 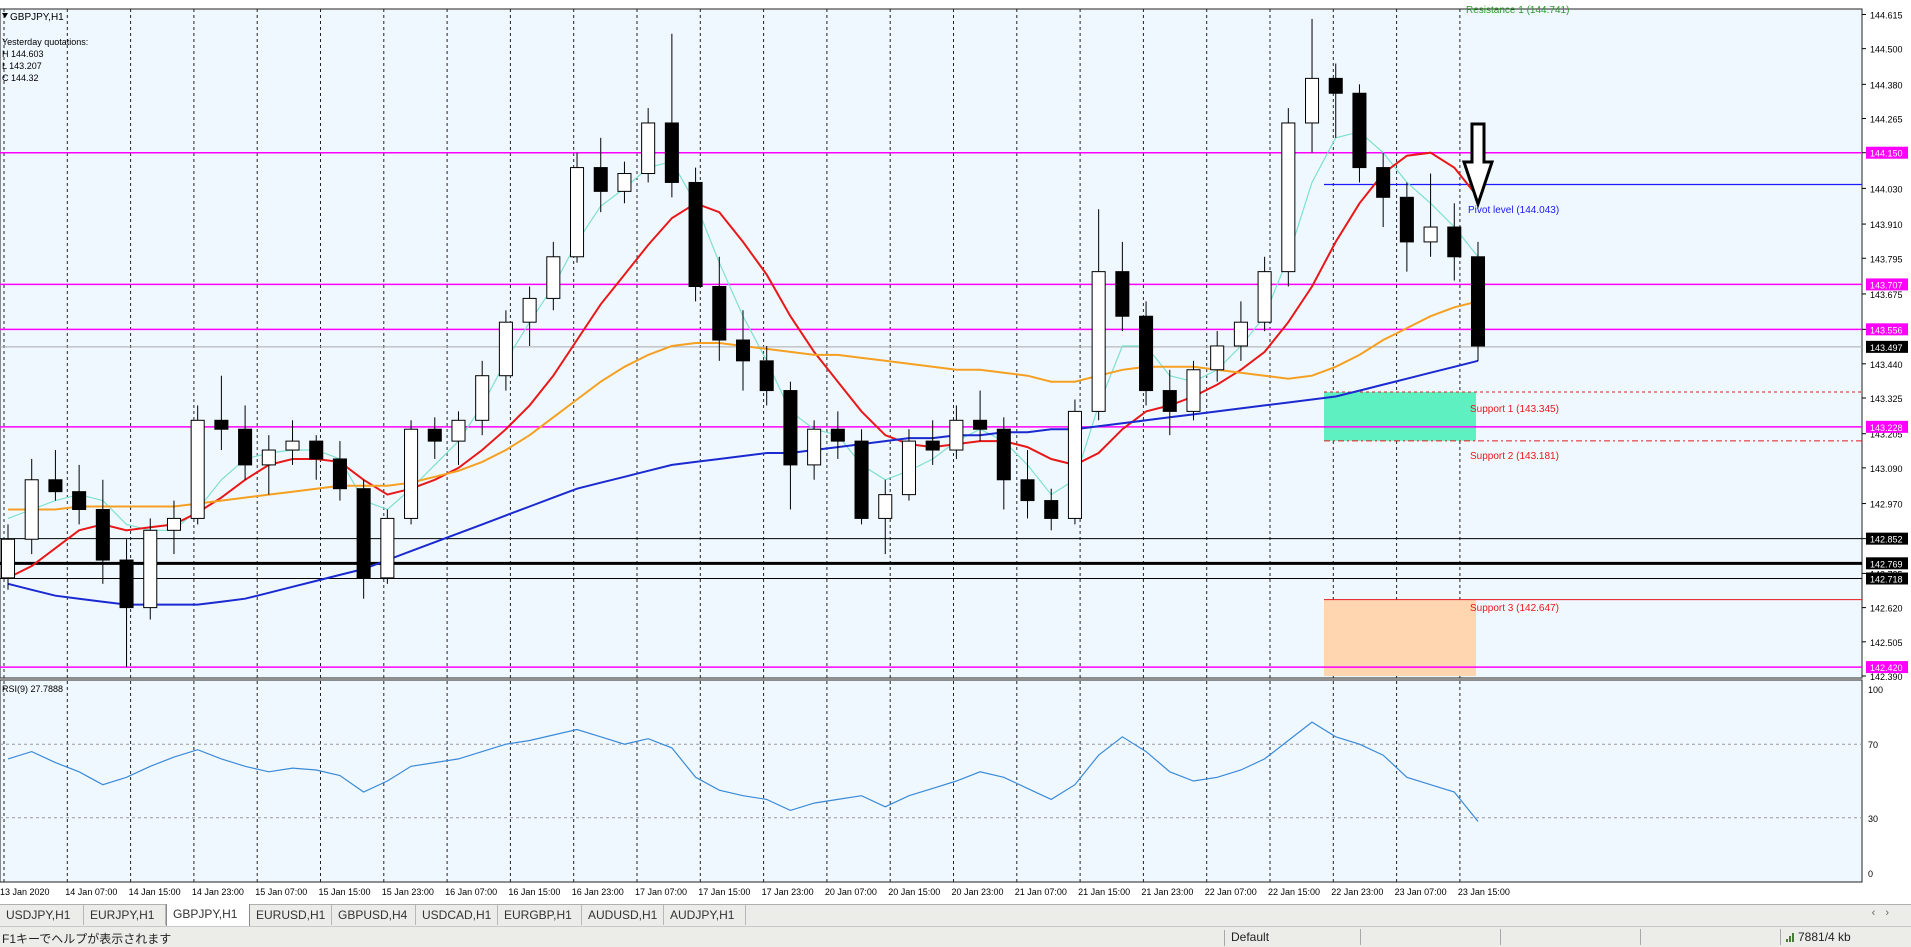 What do you see at coordinates (1167, 892) in the screenshot?
I see `time-tick-label: 21 Jan 23:00` at bounding box center [1167, 892].